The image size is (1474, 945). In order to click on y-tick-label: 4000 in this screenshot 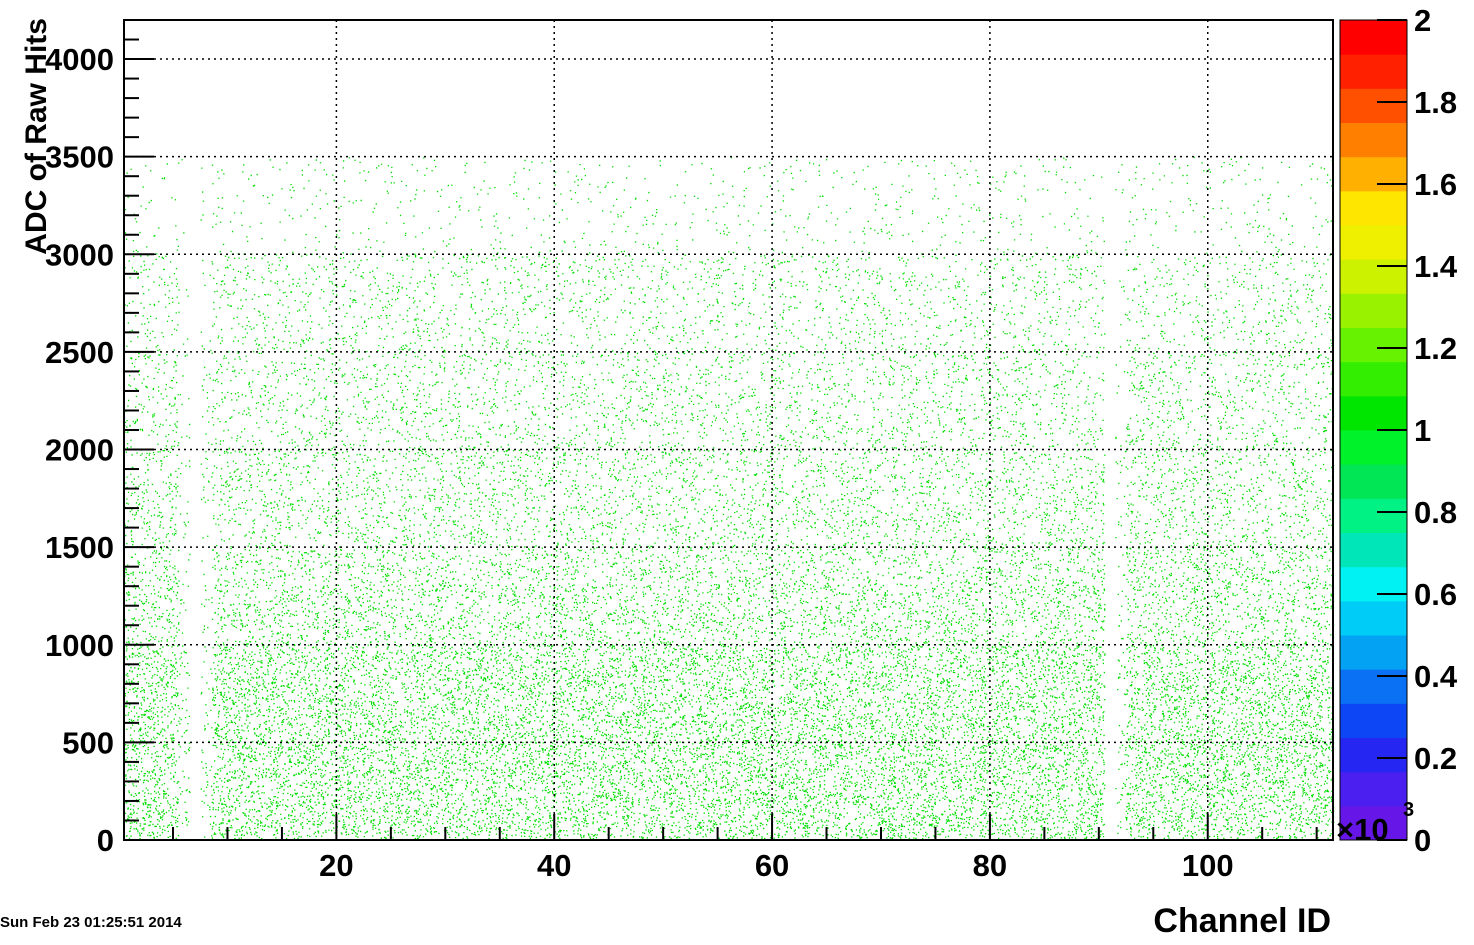, I will do `click(79, 59)`.